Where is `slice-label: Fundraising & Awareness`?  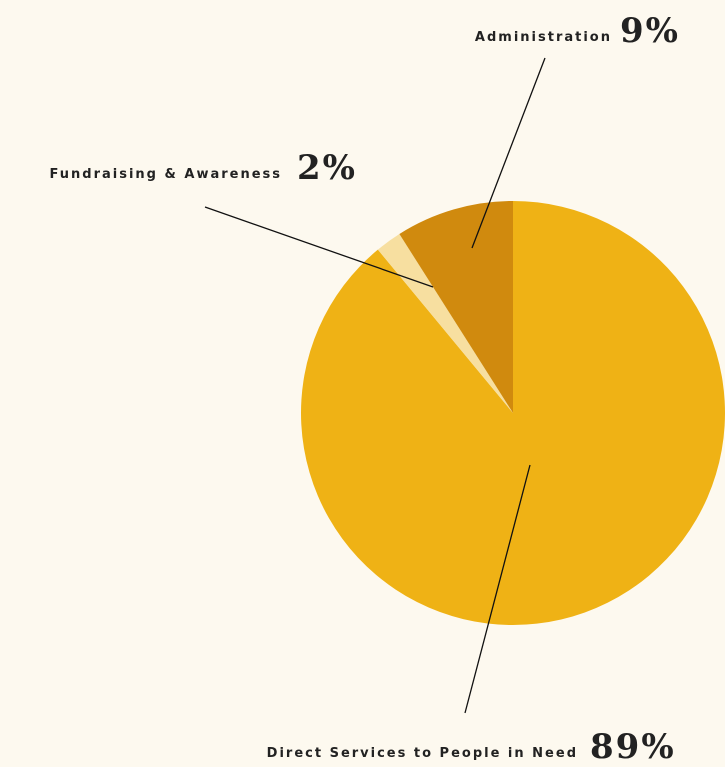 slice-label: Fundraising & Awareness is located at coordinates (166, 174).